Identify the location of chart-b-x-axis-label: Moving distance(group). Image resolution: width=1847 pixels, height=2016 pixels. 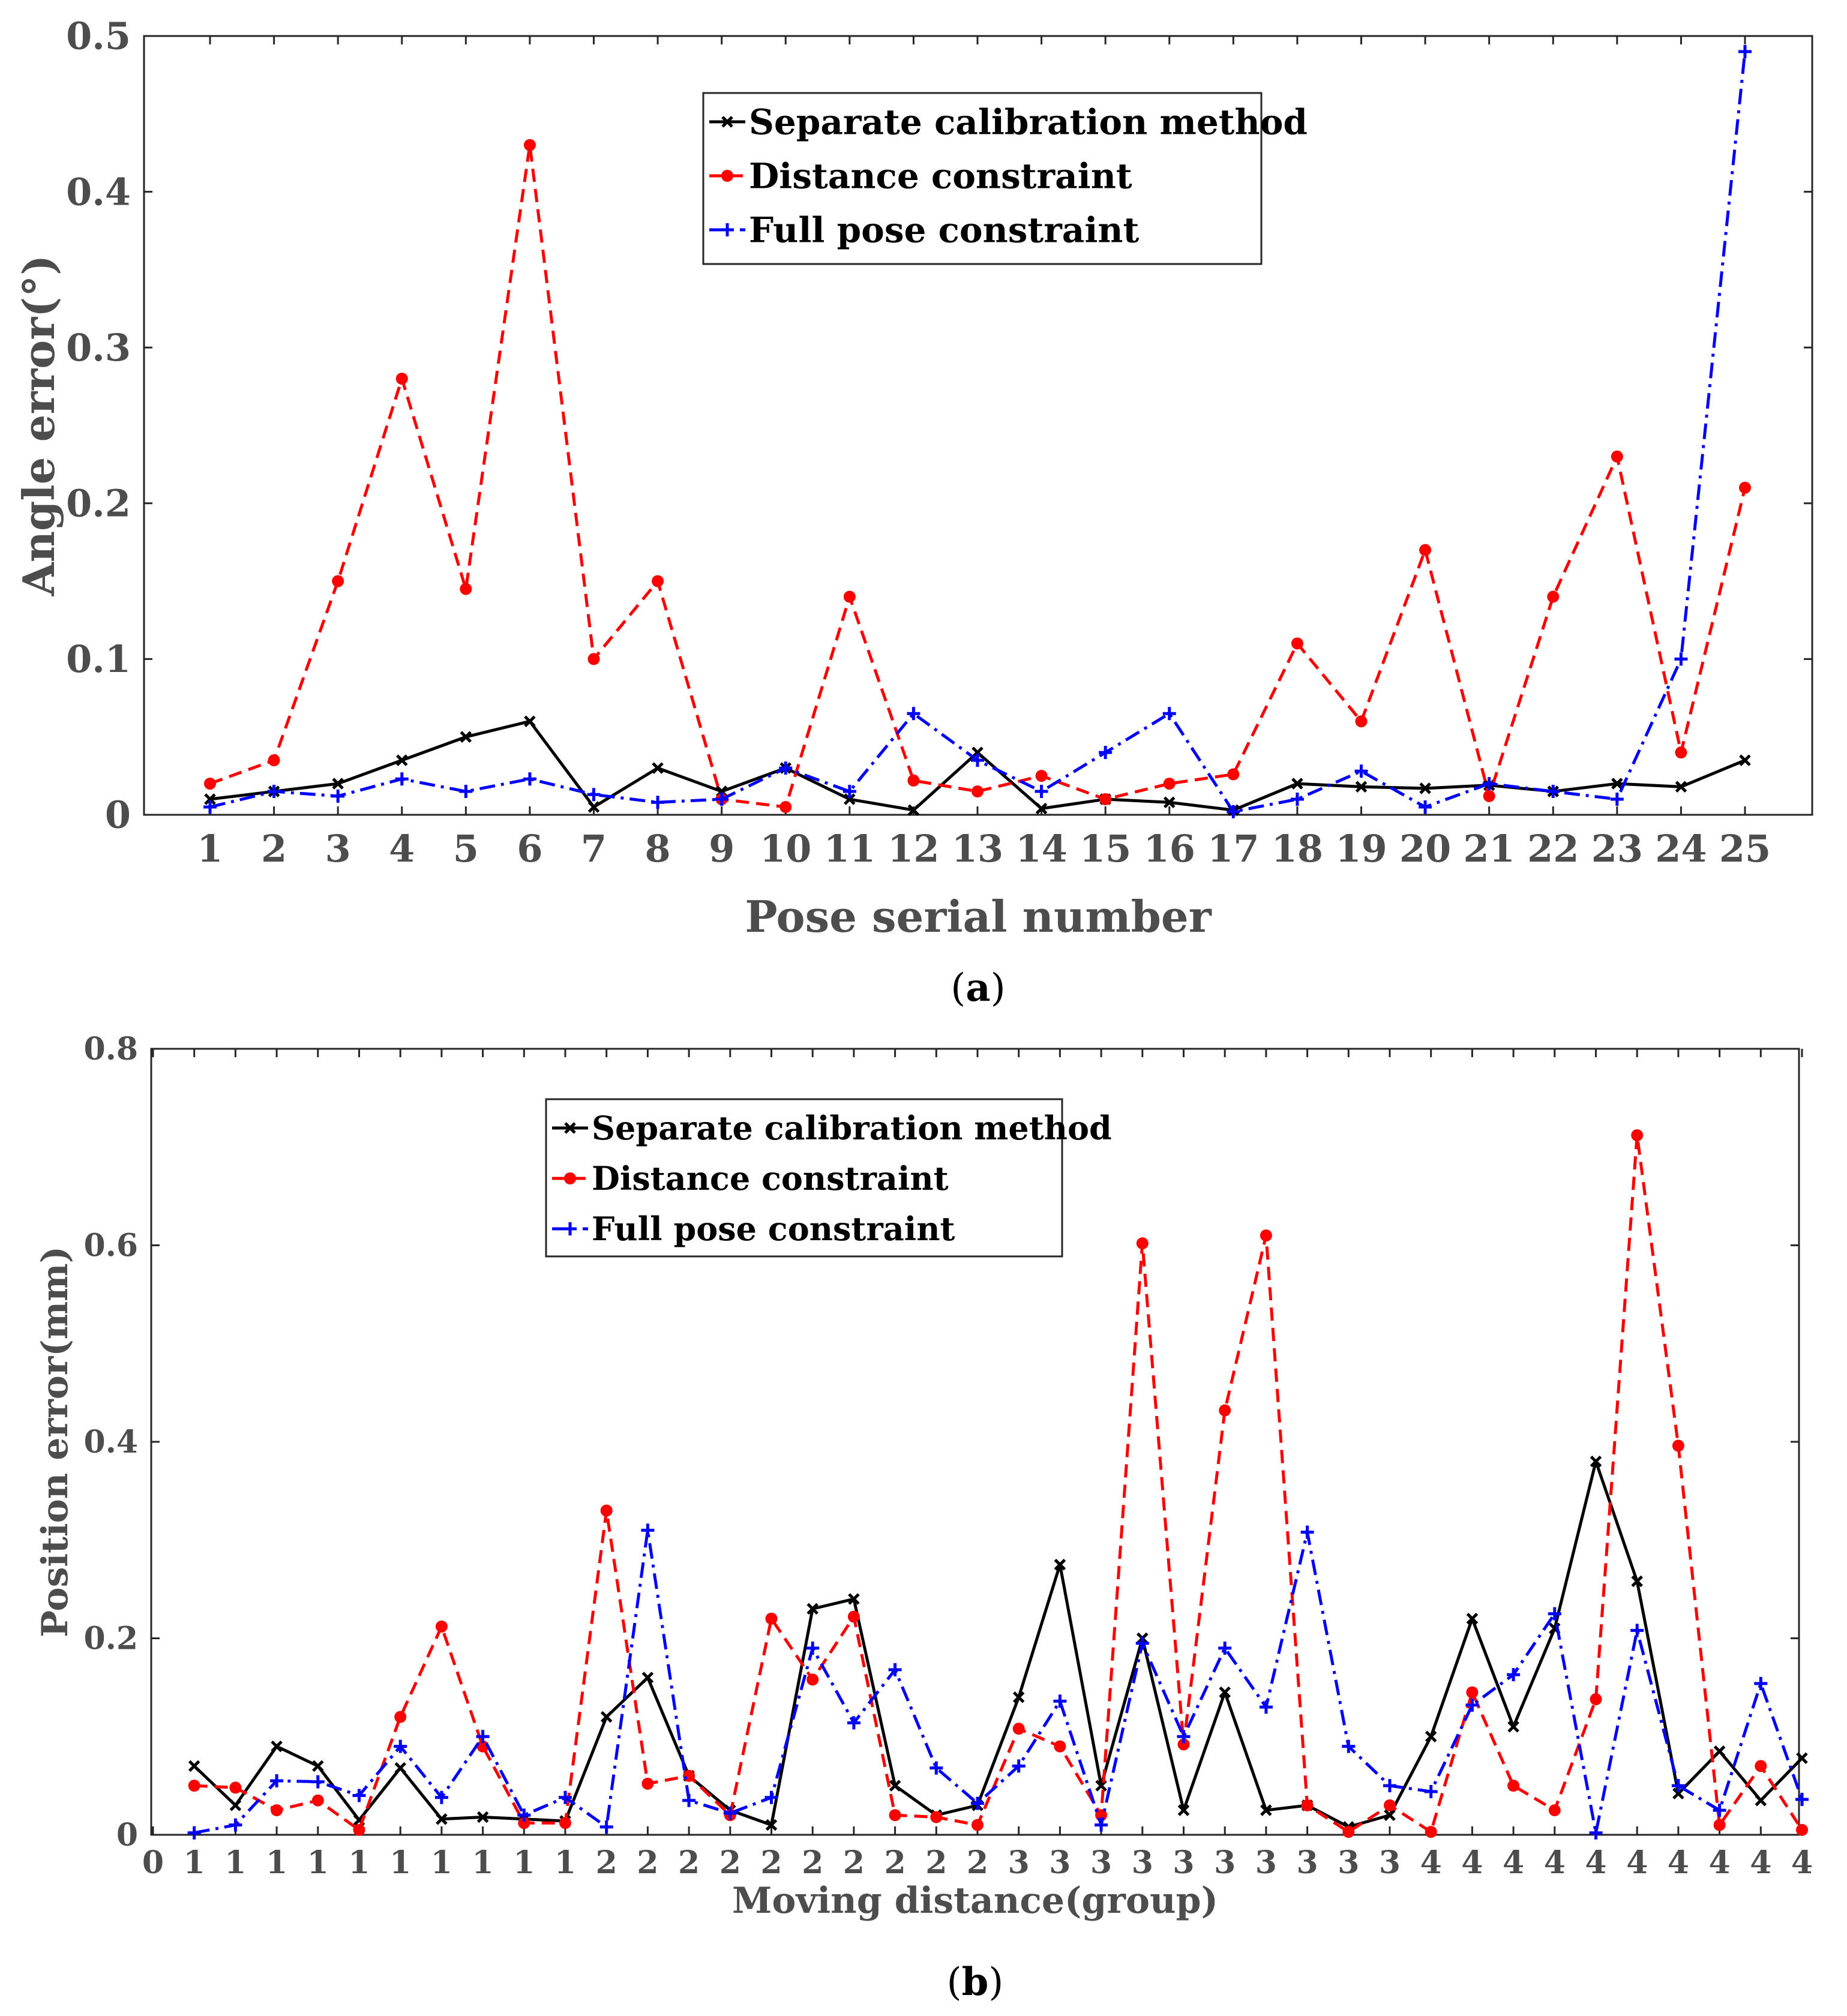
(975, 1901).